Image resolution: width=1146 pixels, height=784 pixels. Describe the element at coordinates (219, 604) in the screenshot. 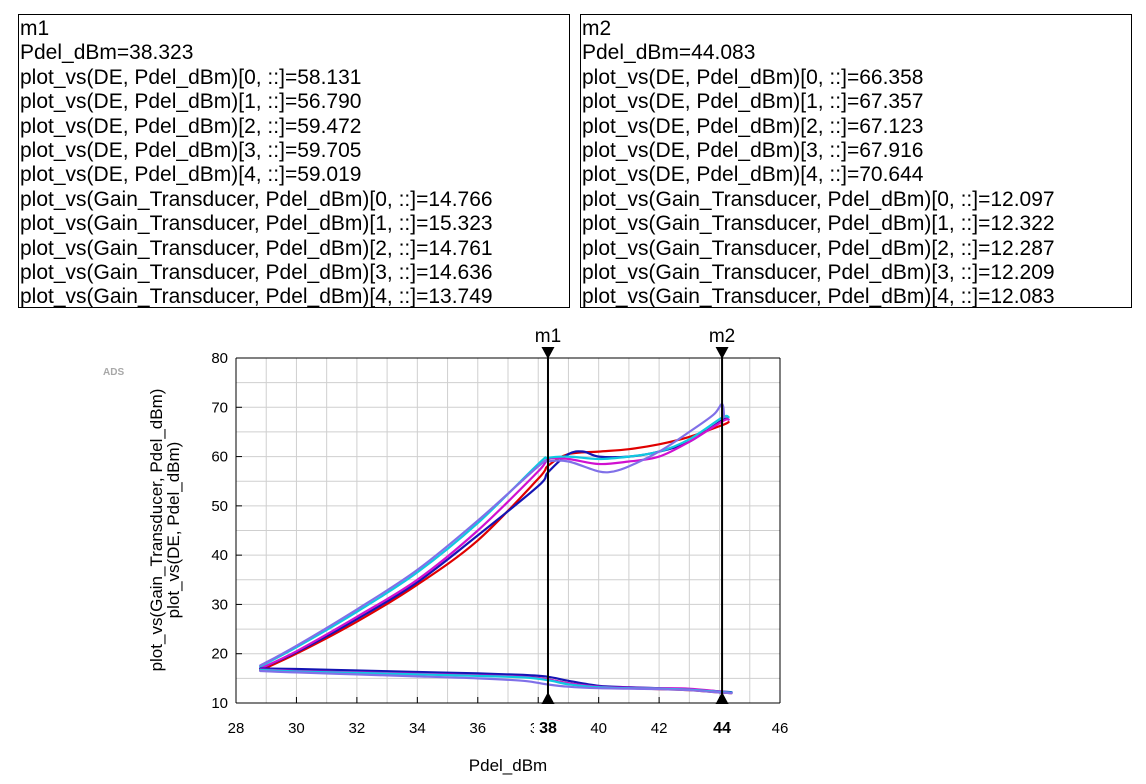

I see `y-tick-label: 30` at that location.